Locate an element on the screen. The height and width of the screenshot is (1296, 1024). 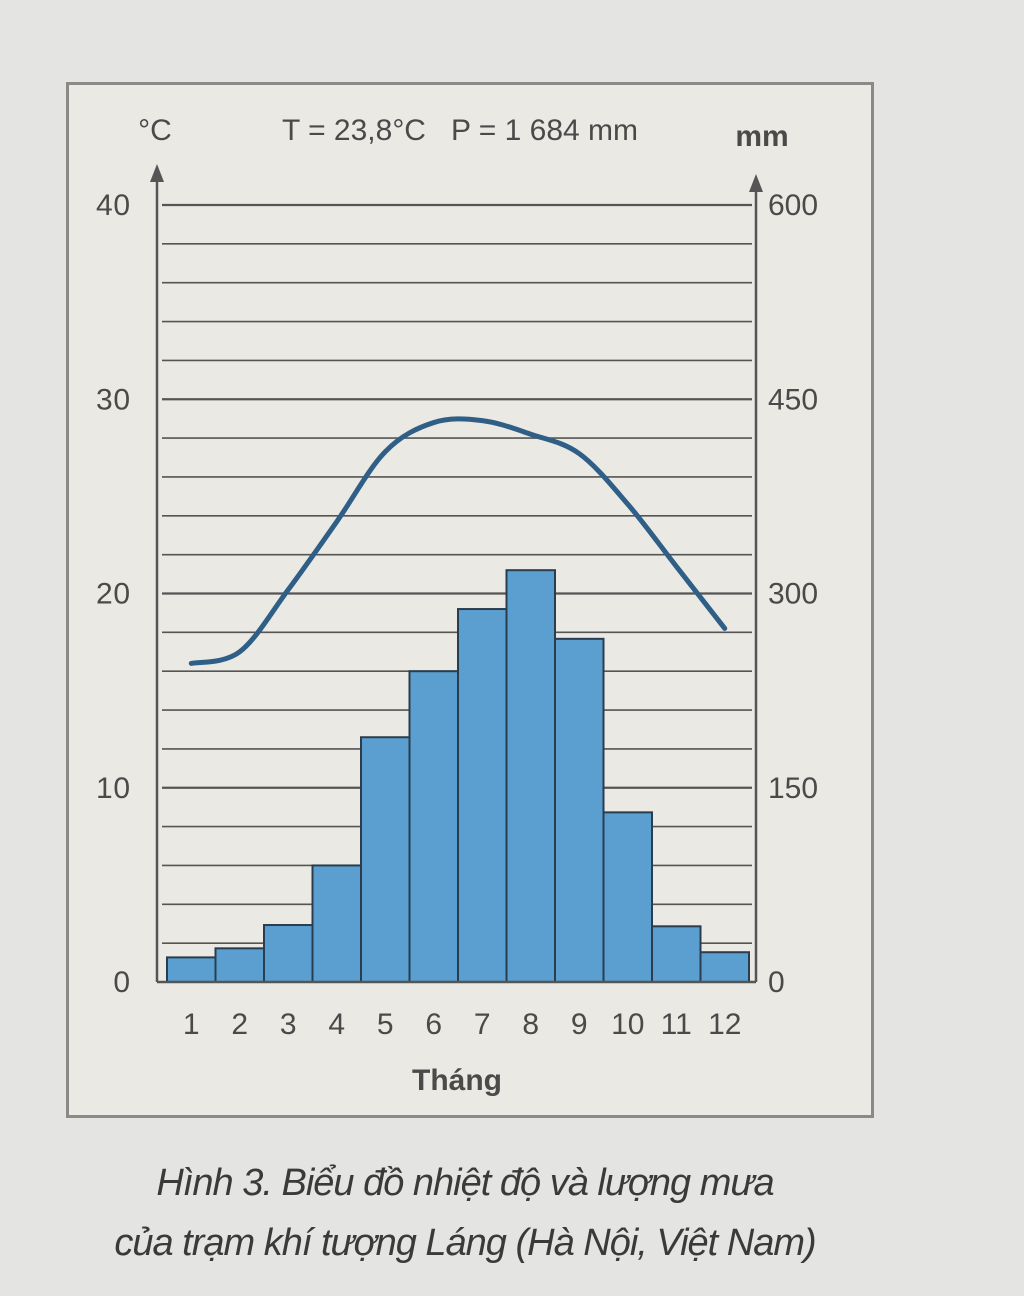
x-tick-label: 12 is located at coordinates (724, 1024).